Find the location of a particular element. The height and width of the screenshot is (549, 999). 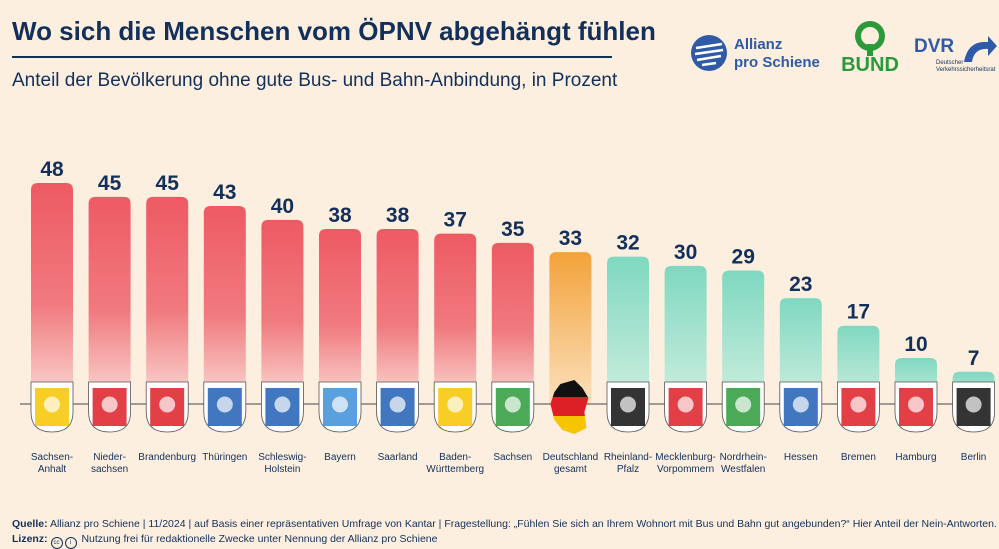

hamburg-coat-of-arms-icon is located at coordinates (916, 407).